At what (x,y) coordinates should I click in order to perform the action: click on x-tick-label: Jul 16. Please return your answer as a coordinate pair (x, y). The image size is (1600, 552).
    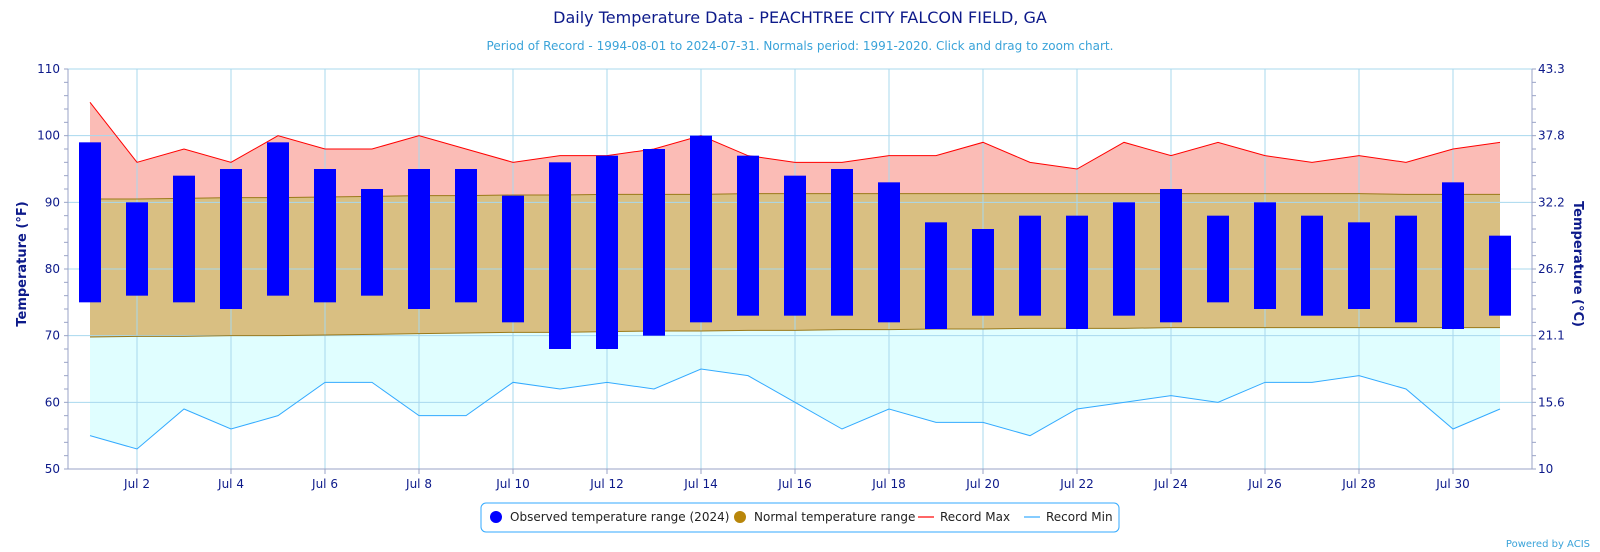
    Looking at the image, I should click on (794, 484).